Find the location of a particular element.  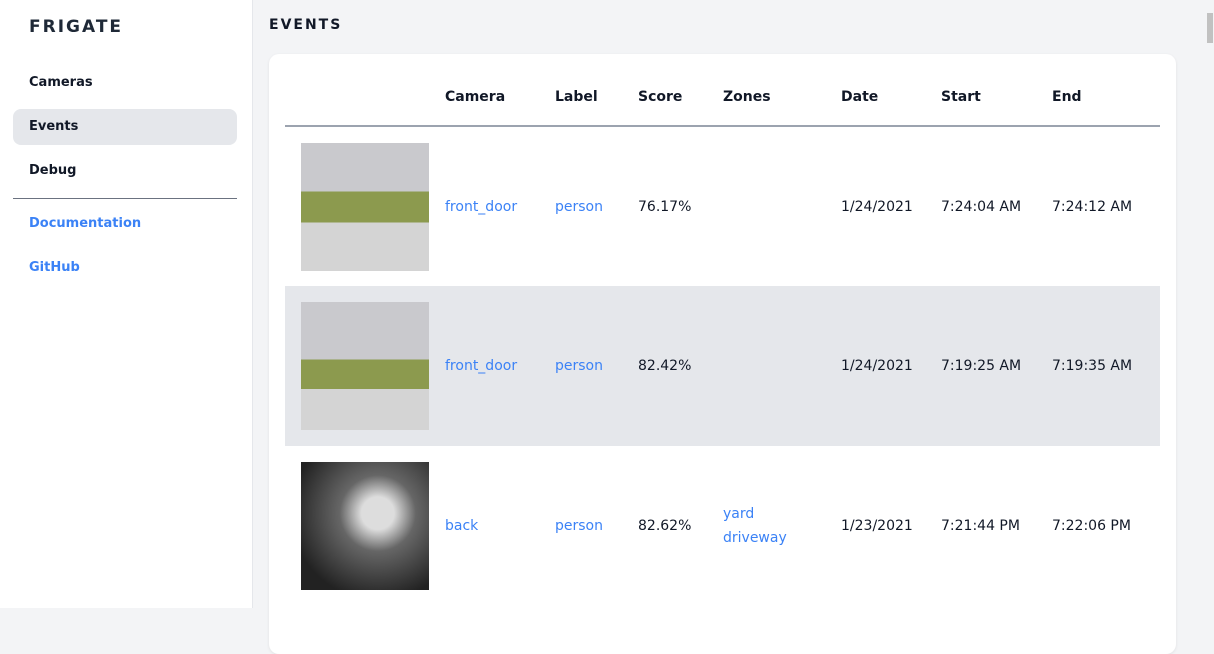

zone-link: driveway is located at coordinates (755, 538).